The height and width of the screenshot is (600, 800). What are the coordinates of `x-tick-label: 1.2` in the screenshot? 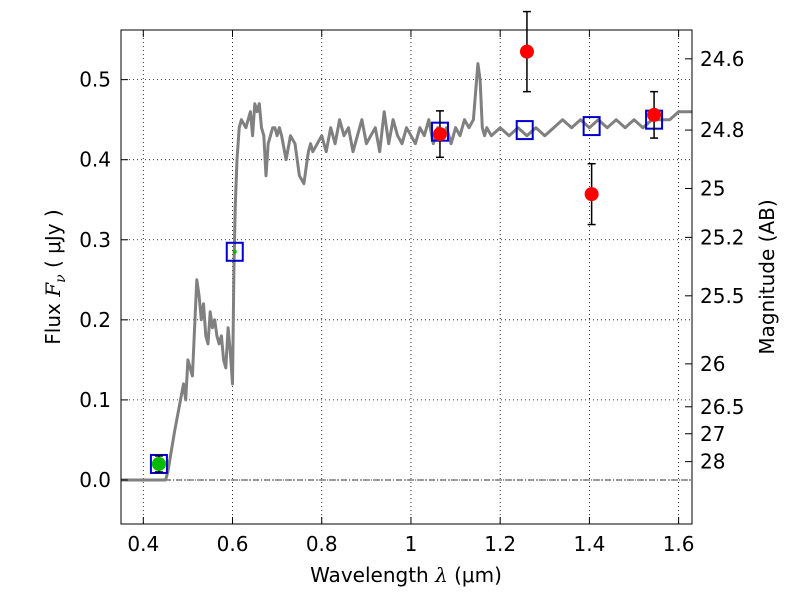 It's located at (500, 544).